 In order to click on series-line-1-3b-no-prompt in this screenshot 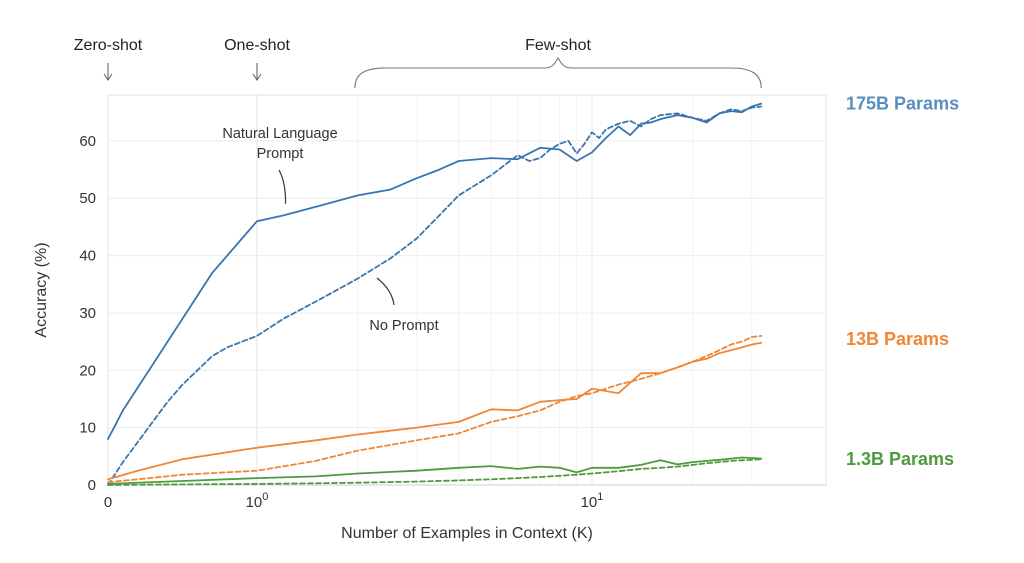, I will do `click(435, 472)`.